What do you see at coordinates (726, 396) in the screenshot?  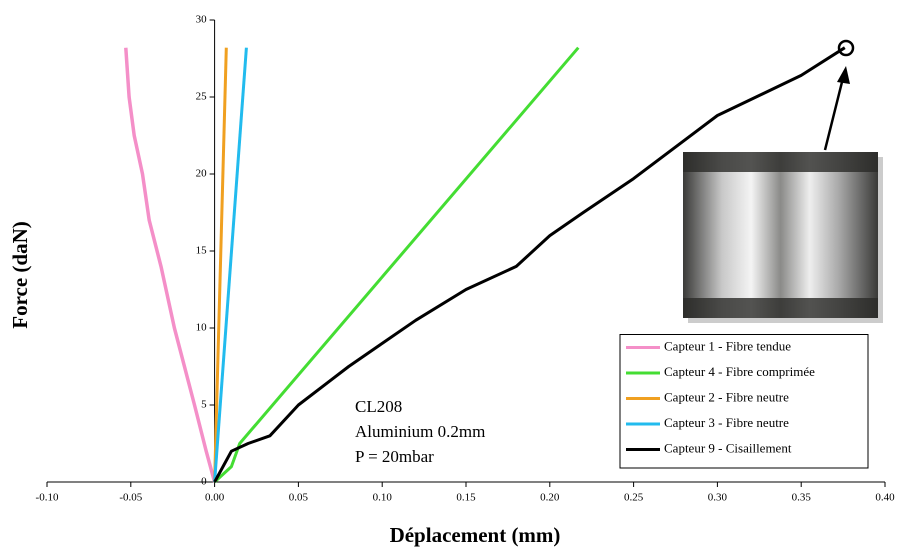 I see `legend-label: Capteur 2 - Fibre neutre` at bounding box center [726, 396].